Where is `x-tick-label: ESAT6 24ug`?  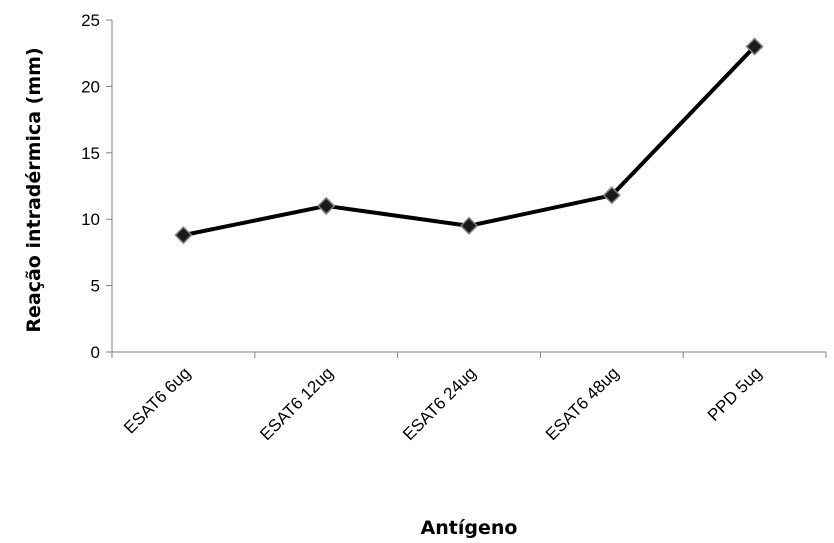 x-tick-label: ESAT6 24ug is located at coordinates (439, 403).